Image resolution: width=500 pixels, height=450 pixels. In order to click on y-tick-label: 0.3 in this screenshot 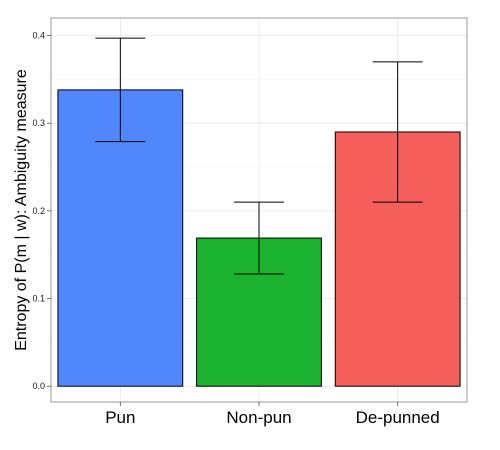, I will do `click(38, 123)`.